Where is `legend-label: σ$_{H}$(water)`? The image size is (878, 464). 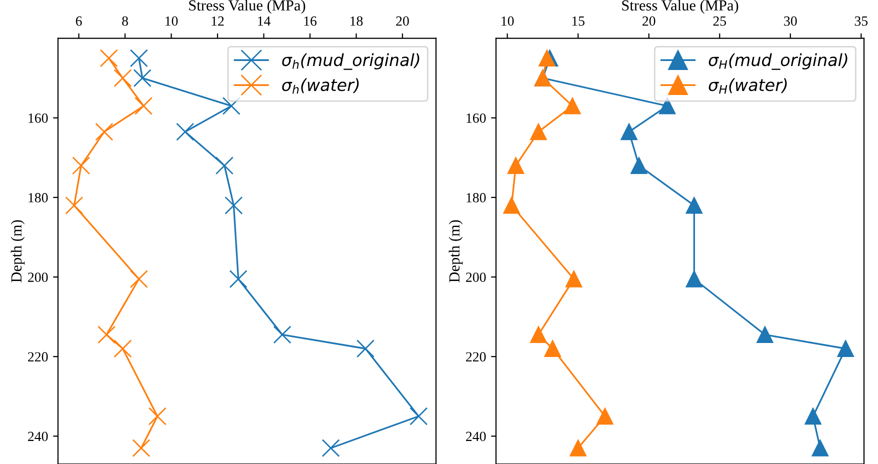 legend-label: σ$_{H}$(water) is located at coordinates (747, 86).